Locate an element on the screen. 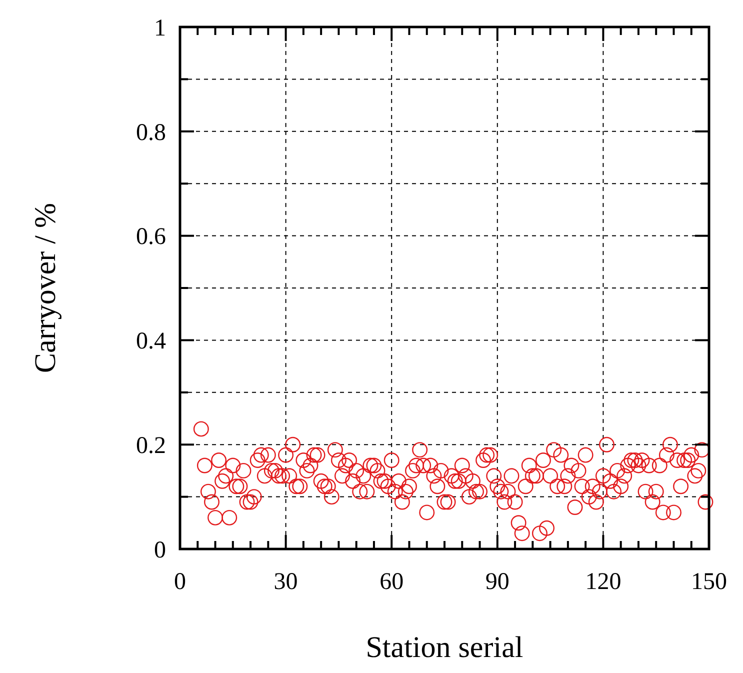  x-tick-label: 0 is located at coordinates (180, 582).